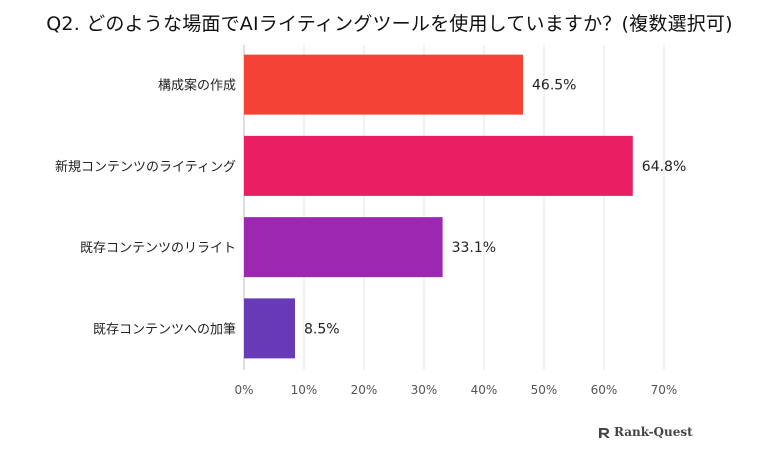 Image resolution: width=779 pixels, height=453 pixels. Describe the element at coordinates (364, 390) in the screenshot. I see `x-tick-label: 20%` at that location.